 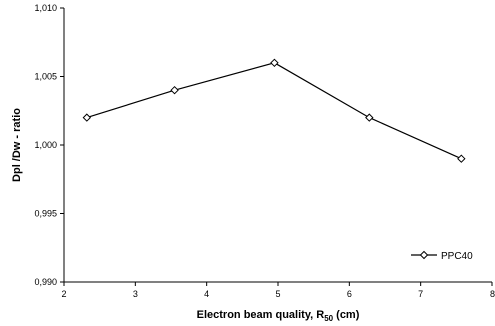 I want to click on x-tick-label: 4, so click(x=206, y=294).